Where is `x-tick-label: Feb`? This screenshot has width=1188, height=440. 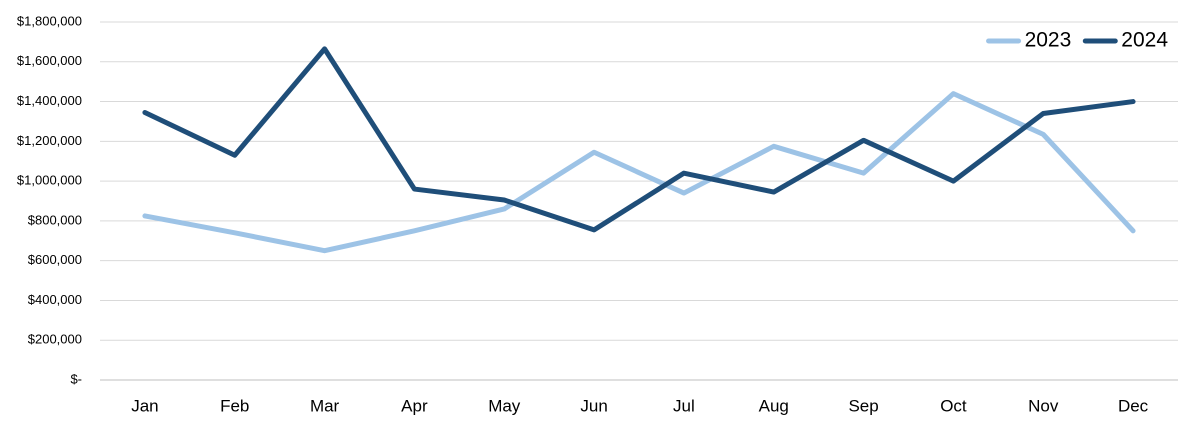
x-tick-label: Feb is located at coordinates (234, 405).